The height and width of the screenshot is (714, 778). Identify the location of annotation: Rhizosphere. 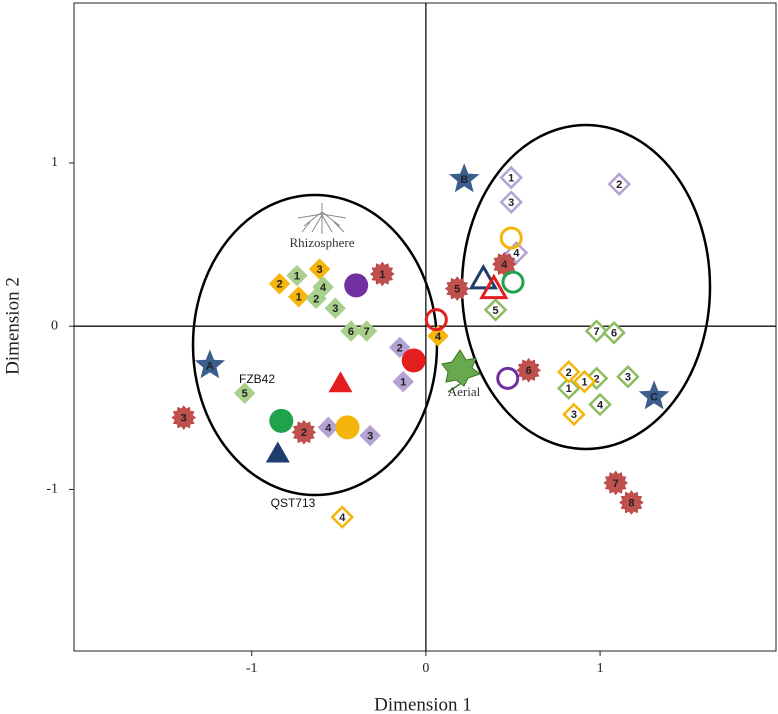
(322, 242).